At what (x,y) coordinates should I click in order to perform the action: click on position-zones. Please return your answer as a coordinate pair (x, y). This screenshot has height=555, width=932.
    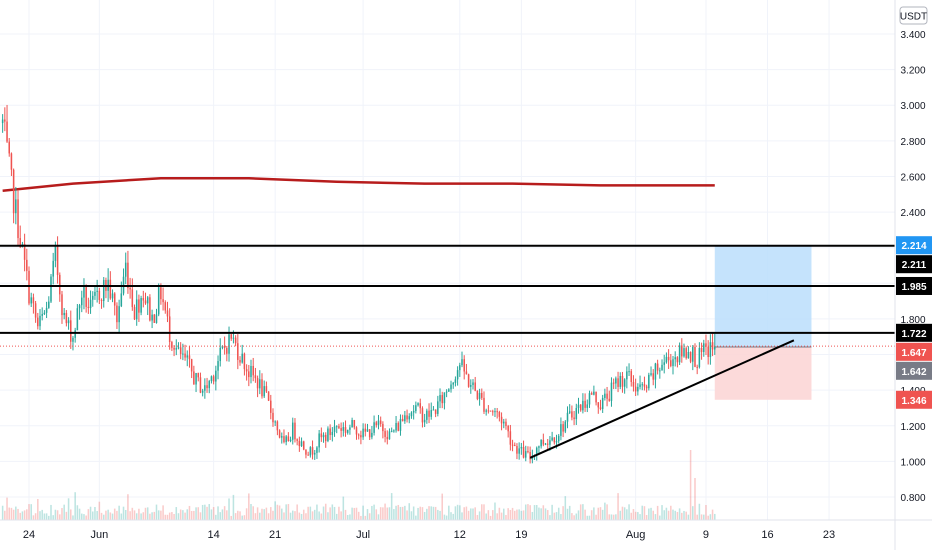
    Looking at the image, I should click on (763, 322).